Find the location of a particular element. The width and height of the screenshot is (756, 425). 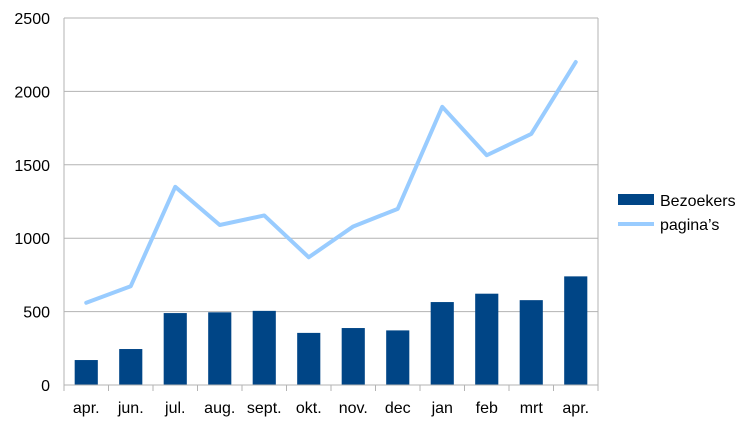

x-tick-label: jan is located at coordinates (442, 408).